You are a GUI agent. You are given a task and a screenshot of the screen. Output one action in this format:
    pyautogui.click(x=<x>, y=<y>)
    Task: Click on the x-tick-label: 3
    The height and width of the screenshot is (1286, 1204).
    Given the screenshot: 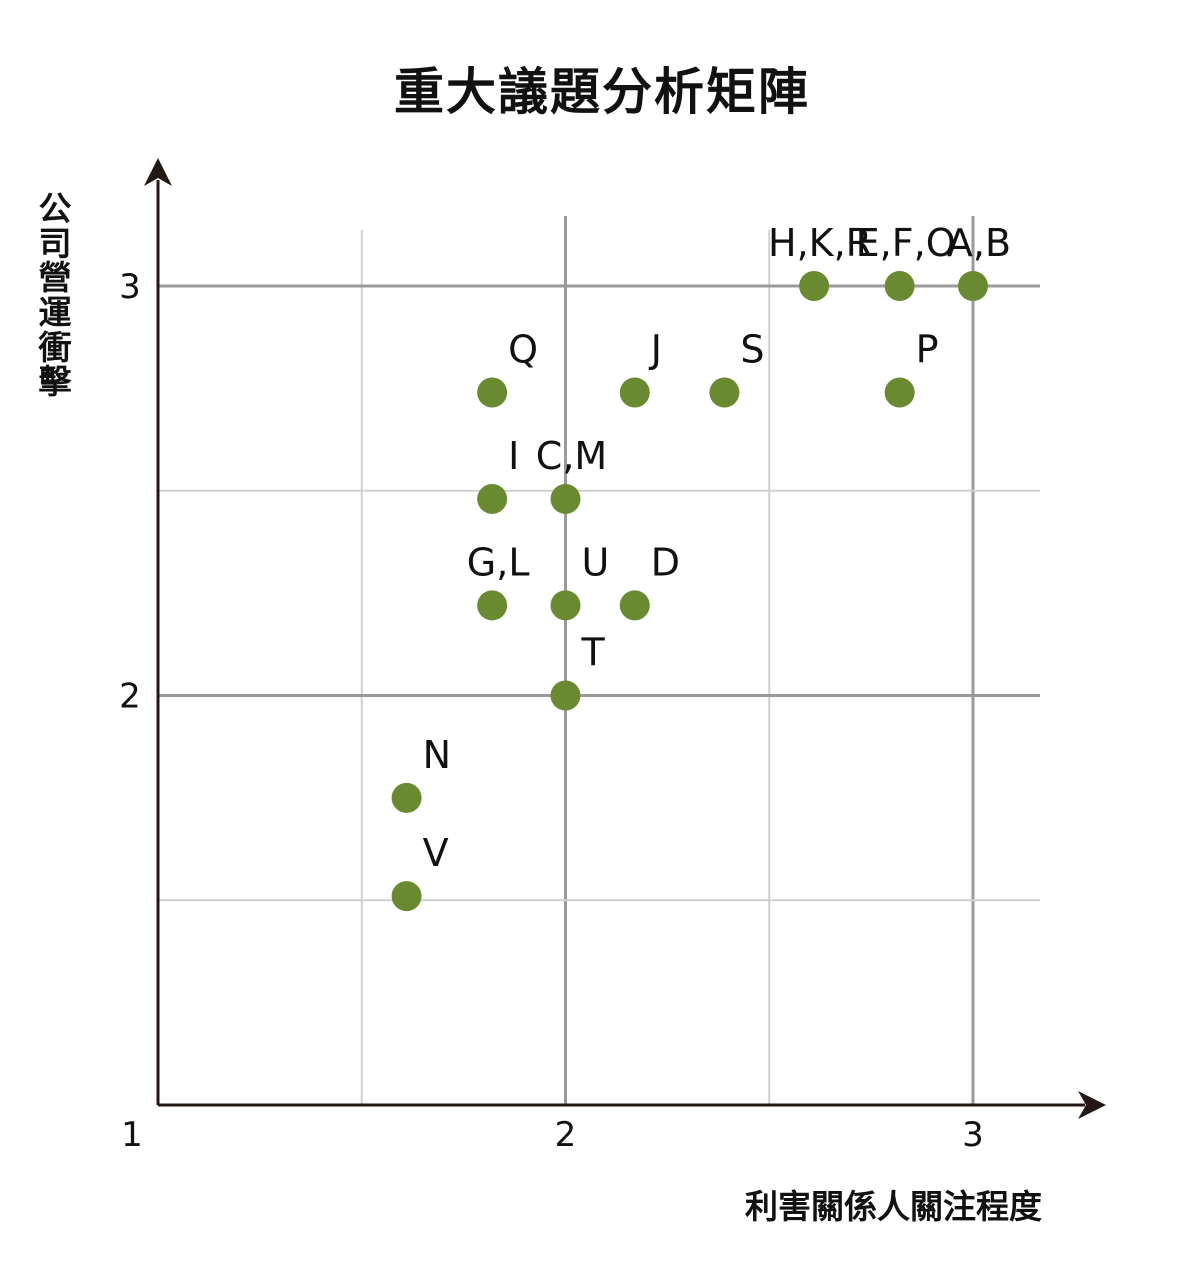 What is the action you would take?
    pyautogui.click(x=973, y=1135)
    